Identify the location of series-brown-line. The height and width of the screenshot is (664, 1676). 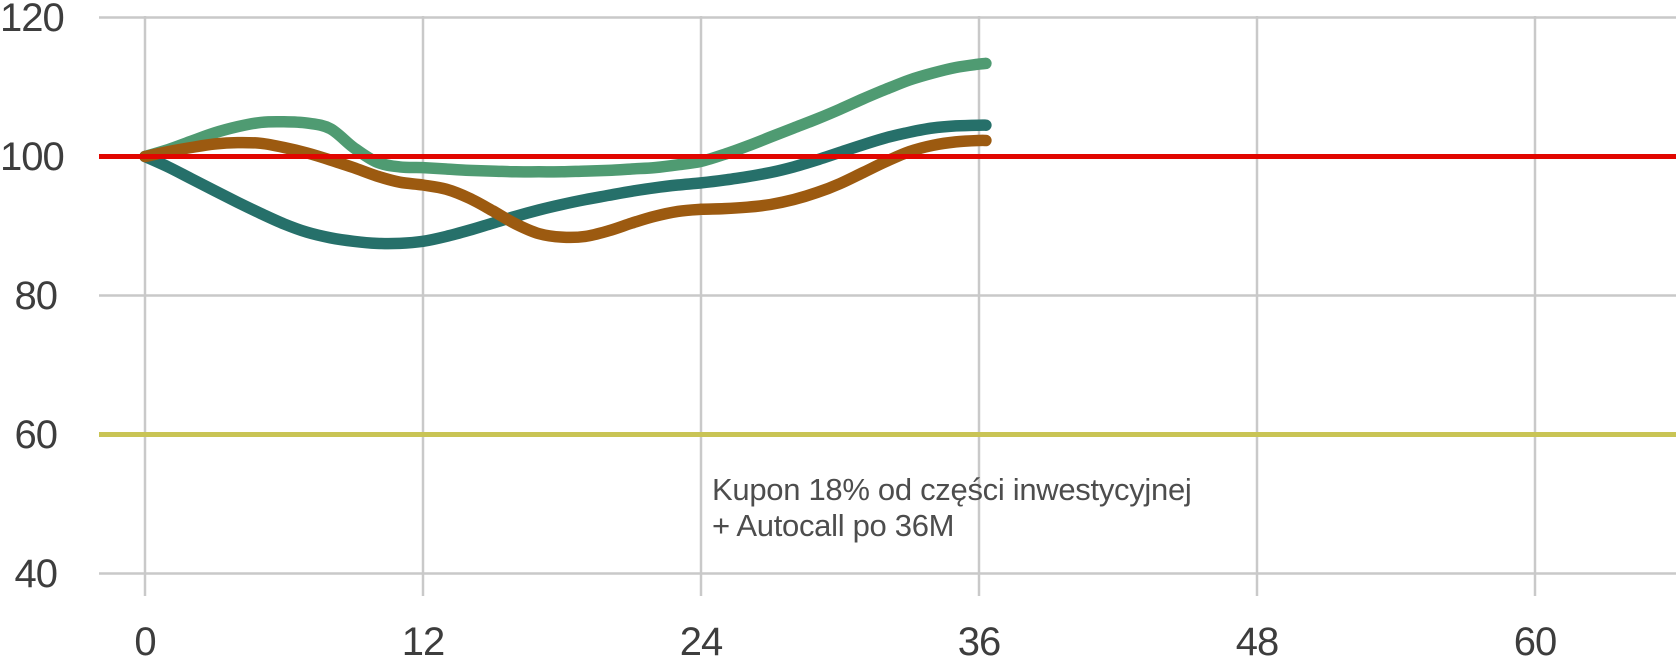
(565, 189).